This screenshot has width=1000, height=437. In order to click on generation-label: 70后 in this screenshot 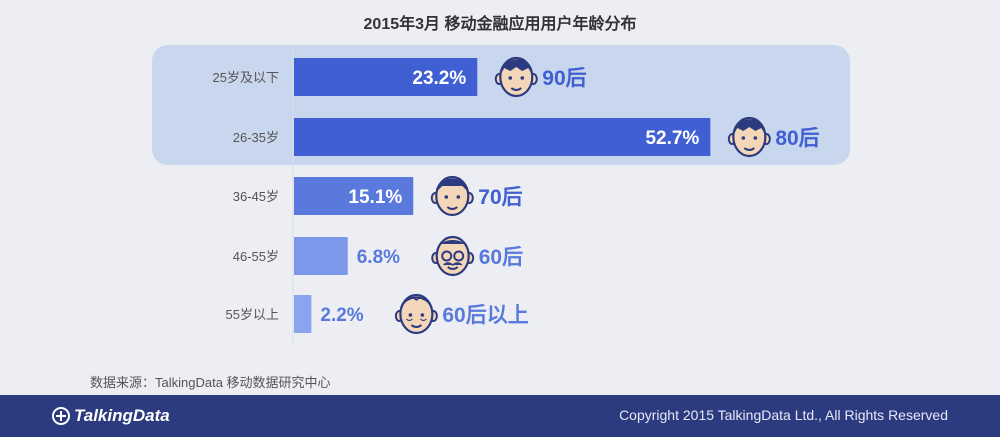, I will do `click(500, 197)`.